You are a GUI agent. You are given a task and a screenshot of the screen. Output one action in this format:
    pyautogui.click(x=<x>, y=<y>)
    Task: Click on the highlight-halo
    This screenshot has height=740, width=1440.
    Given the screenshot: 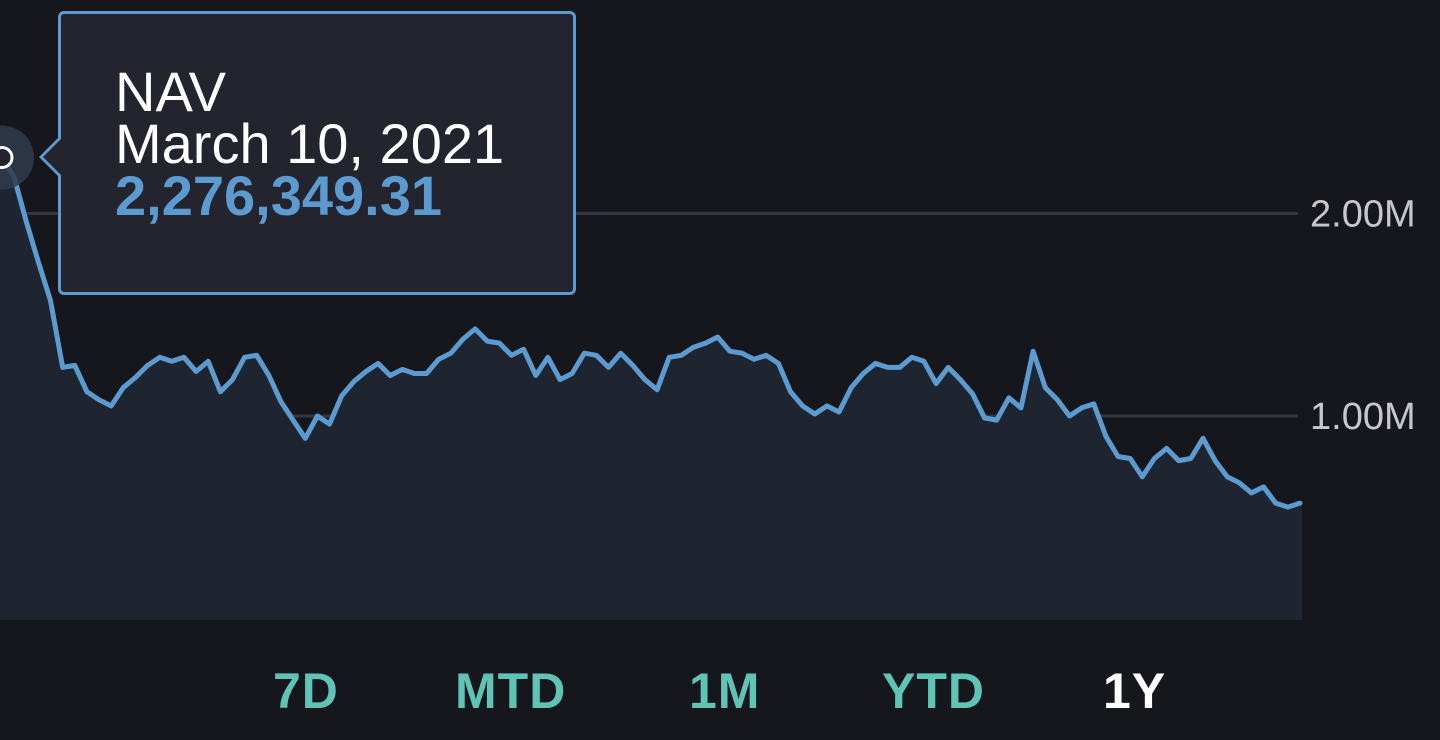 What is the action you would take?
    pyautogui.click(x=17, y=157)
    